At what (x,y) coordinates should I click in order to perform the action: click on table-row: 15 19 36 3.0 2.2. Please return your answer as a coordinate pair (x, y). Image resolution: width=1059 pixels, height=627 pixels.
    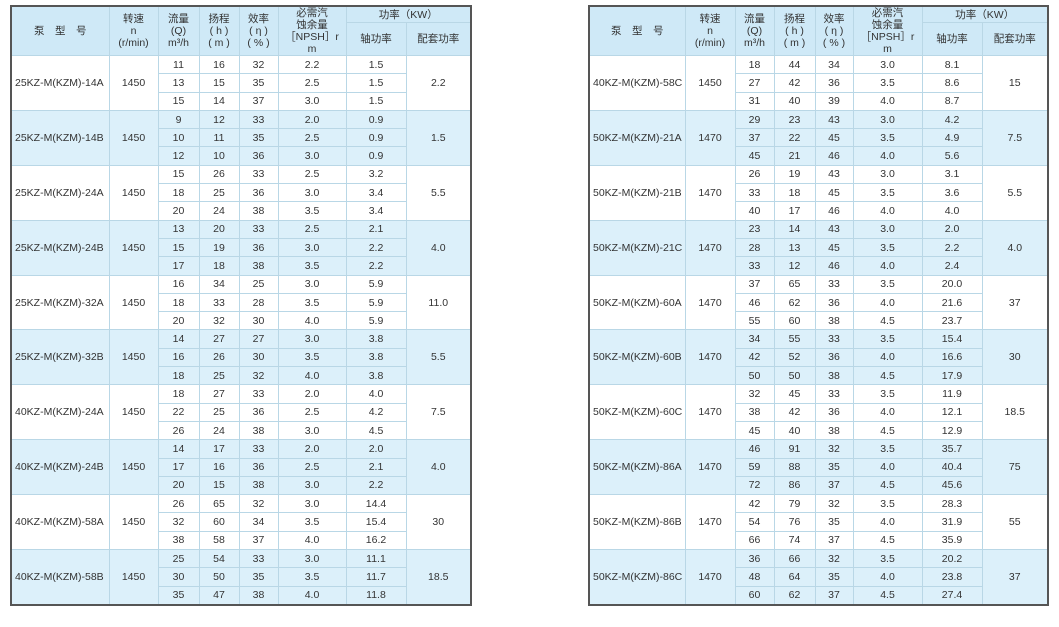
    Looking at the image, I should click on (241, 247).